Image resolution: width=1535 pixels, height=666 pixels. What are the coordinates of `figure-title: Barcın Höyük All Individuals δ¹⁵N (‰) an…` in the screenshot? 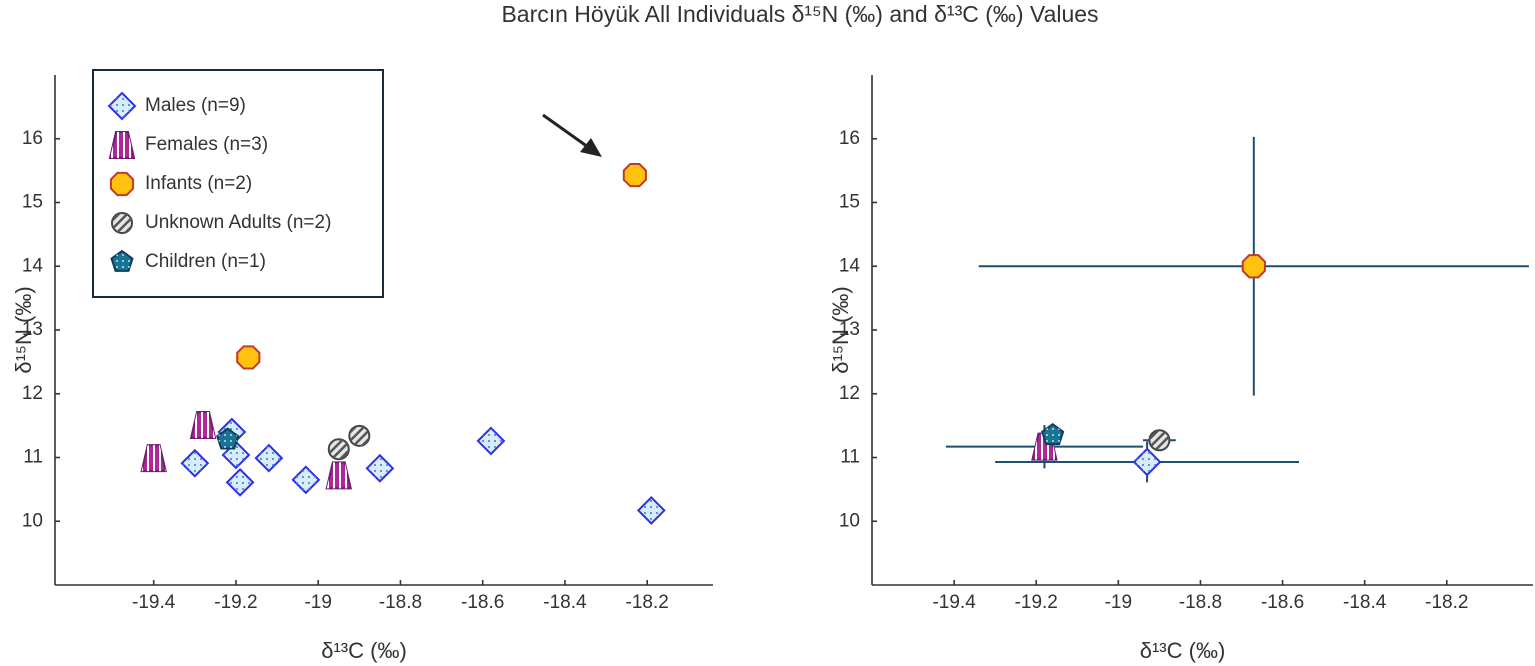 It's located at (799, 14).